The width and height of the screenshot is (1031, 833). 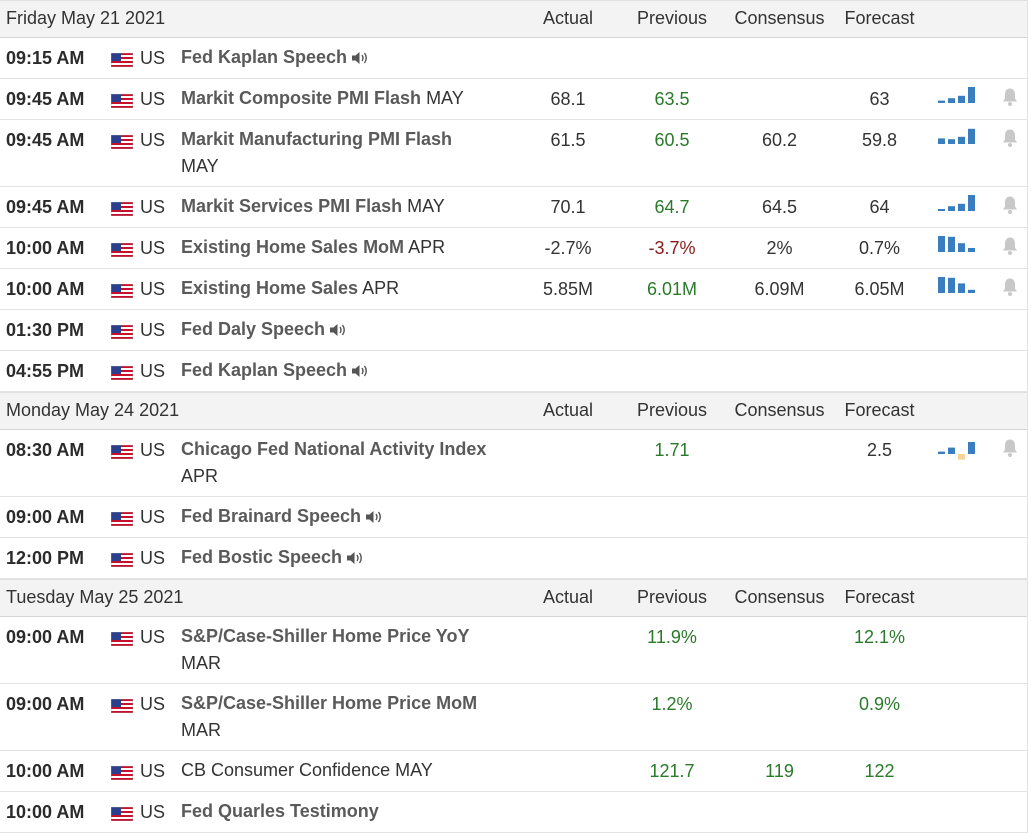 I want to click on event-row: 12:00 PM US Fed Bostic Speech, so click(x=513, y=558).